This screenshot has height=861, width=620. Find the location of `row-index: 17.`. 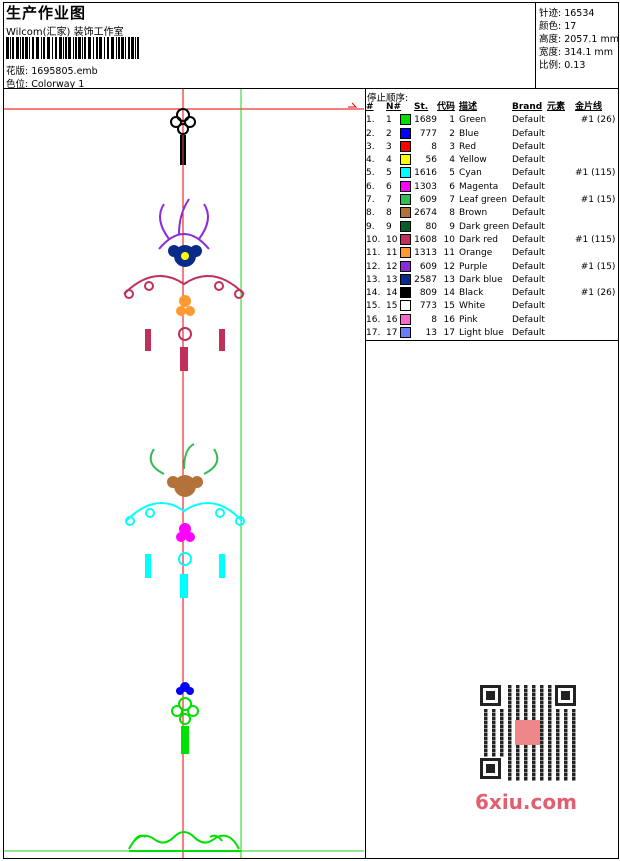

row-index: 17. is located at coordinates (373, 333).